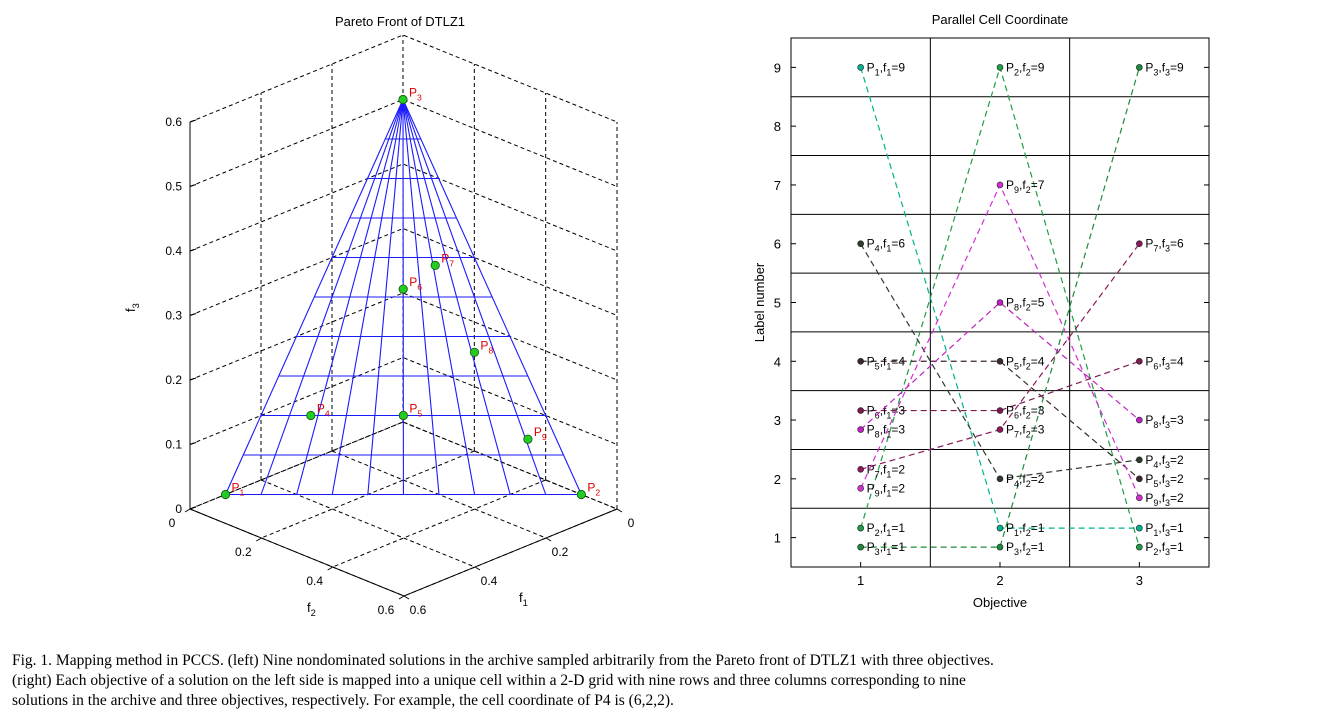 The width and height of the screenshot is (1323, 726). What do you see at coordinates (886, 470) in the screenshot?
I see `series-label-p7: P7,f1=2` at bounding box center [886, 470].